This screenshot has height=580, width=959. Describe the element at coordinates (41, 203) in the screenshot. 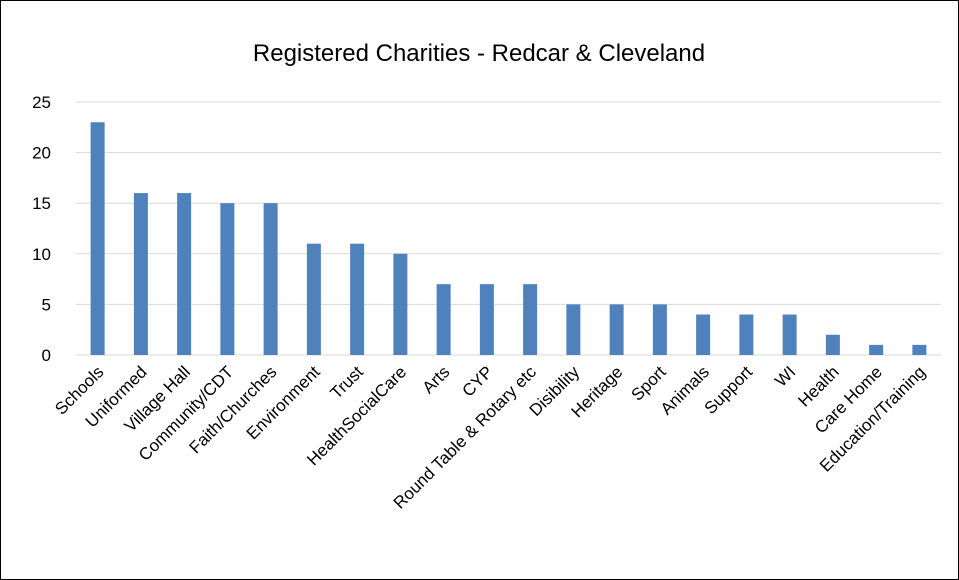

I see `y-tick-label: 15` at that location.